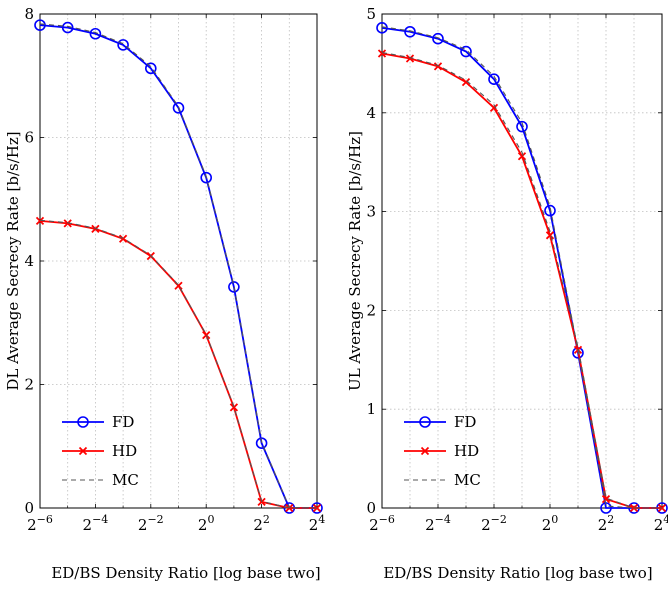 This screenshot has width=668, height=589. What do you see at coordinates (13, 260) in the screenshot?
I see `panel1-ylabel: DL Average Secrecy Rate [b/s/Hz]` at bounding box center [13, 260].